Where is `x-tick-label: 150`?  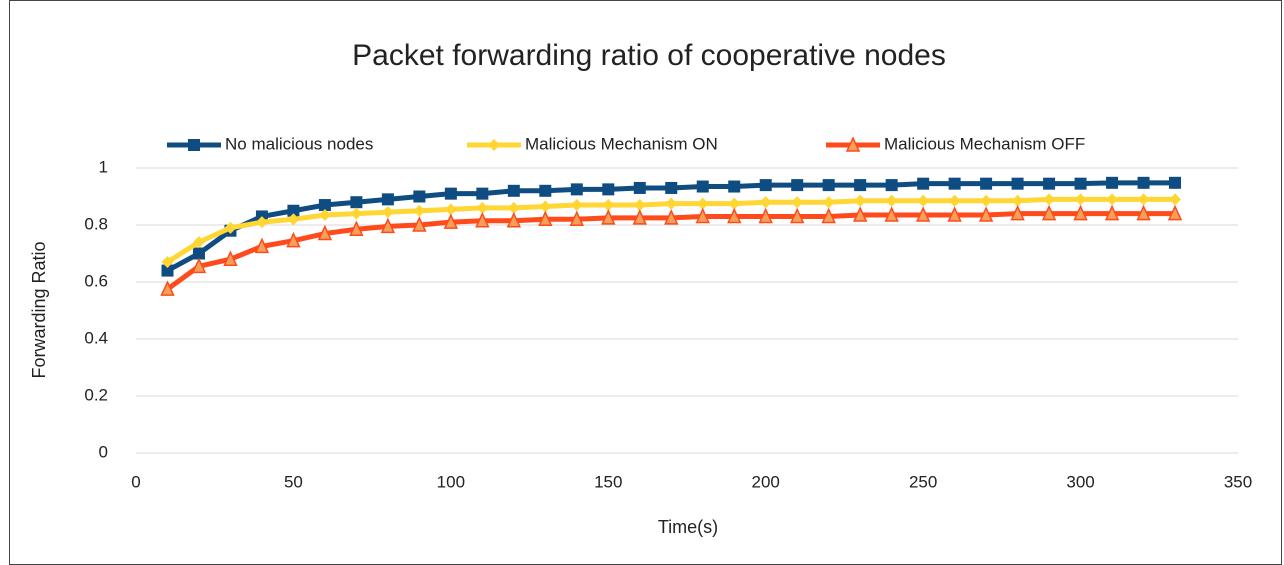
x-tick-label: 150 is located at coordinates (608, 481).